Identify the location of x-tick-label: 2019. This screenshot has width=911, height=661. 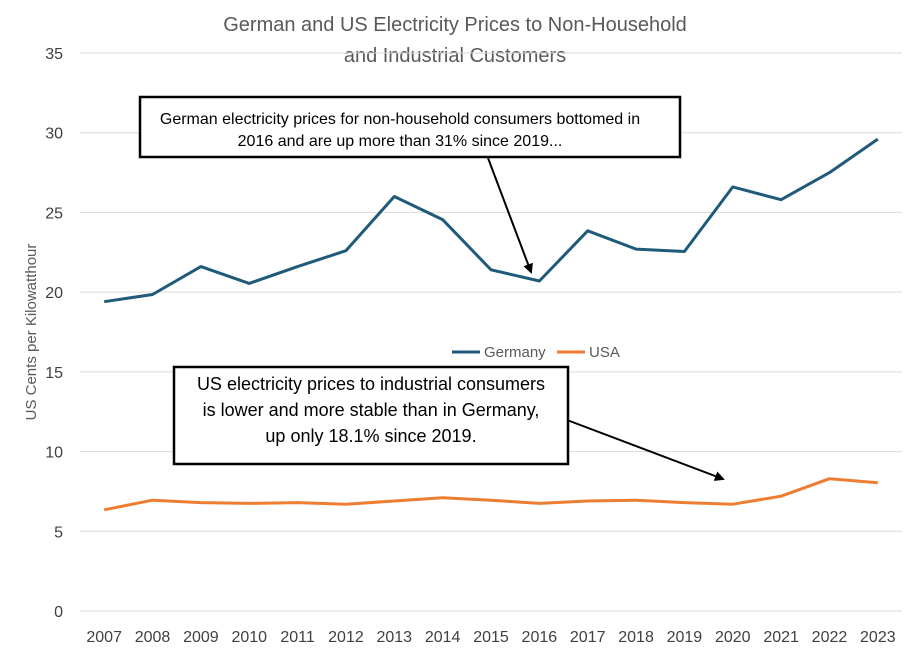
(685, 637).